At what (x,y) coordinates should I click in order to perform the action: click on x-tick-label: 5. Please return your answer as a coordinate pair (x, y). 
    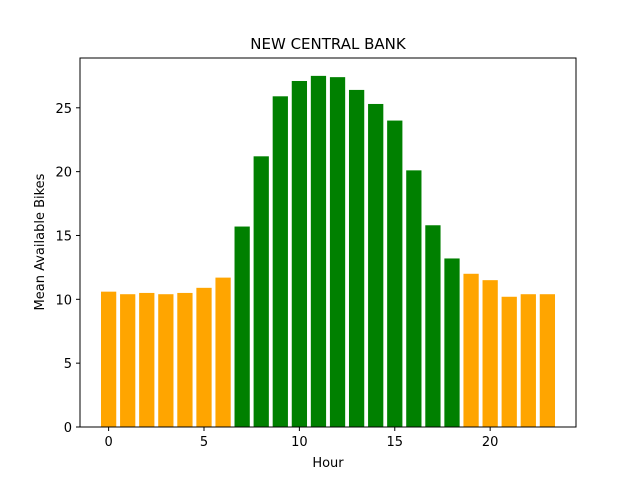
    Looking at the image, I should click on (204, 442).